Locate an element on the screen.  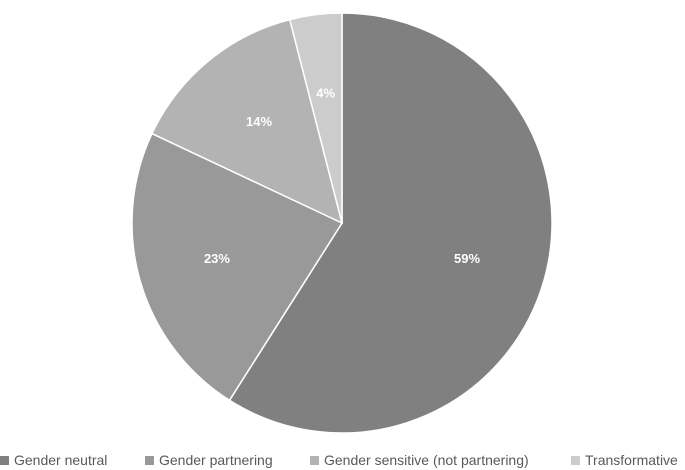
legend-item-transformative: Transformative is located at coordinates (624, 460).